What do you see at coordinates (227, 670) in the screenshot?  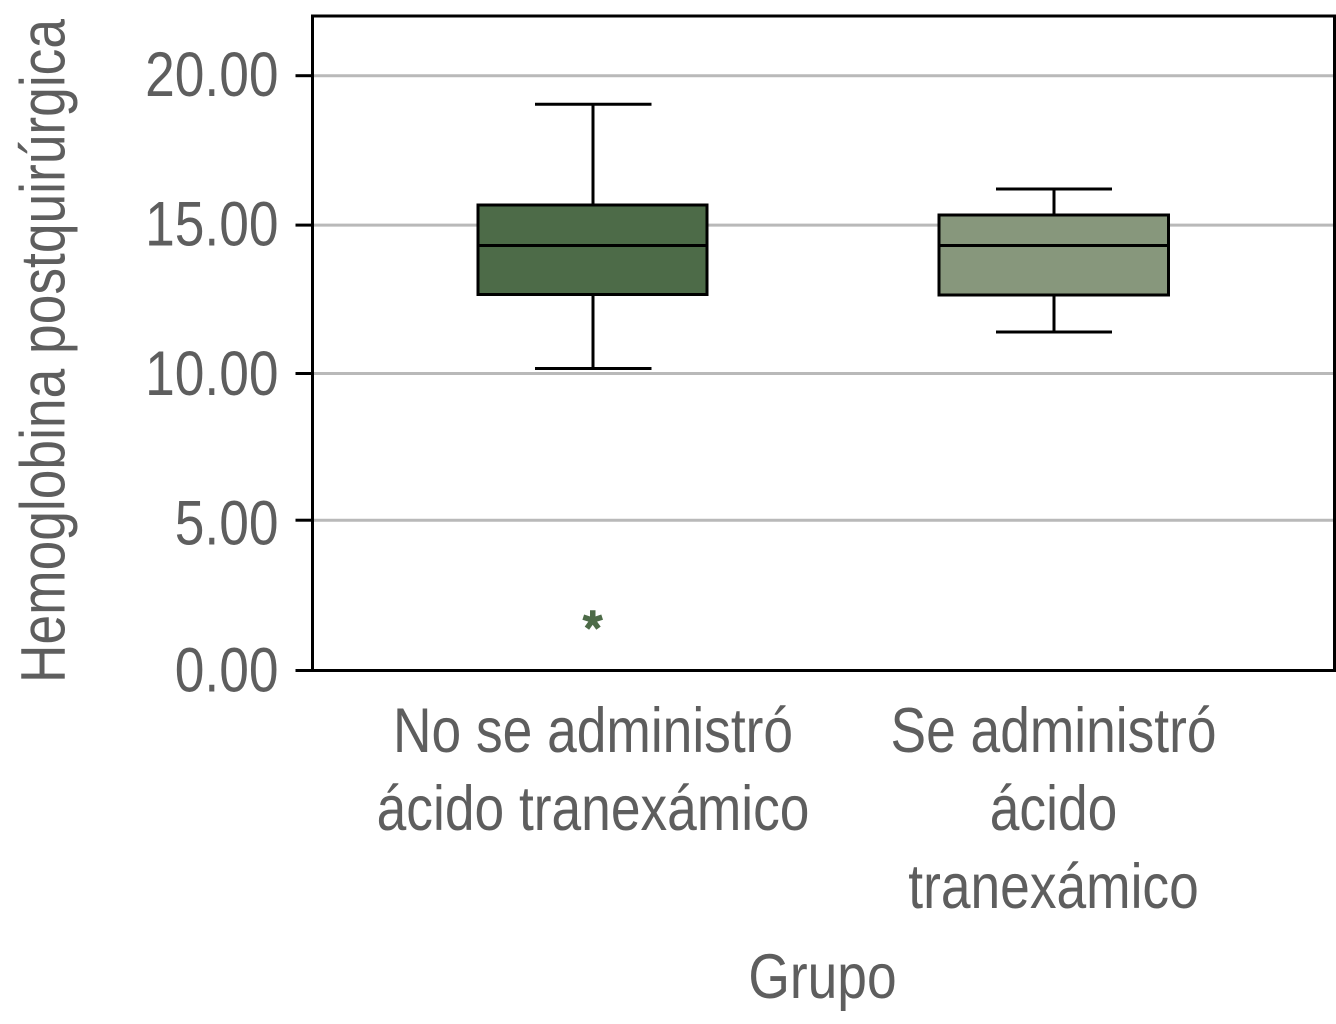 I see `svg-text: 0.00` at bounding box center [227, 670].